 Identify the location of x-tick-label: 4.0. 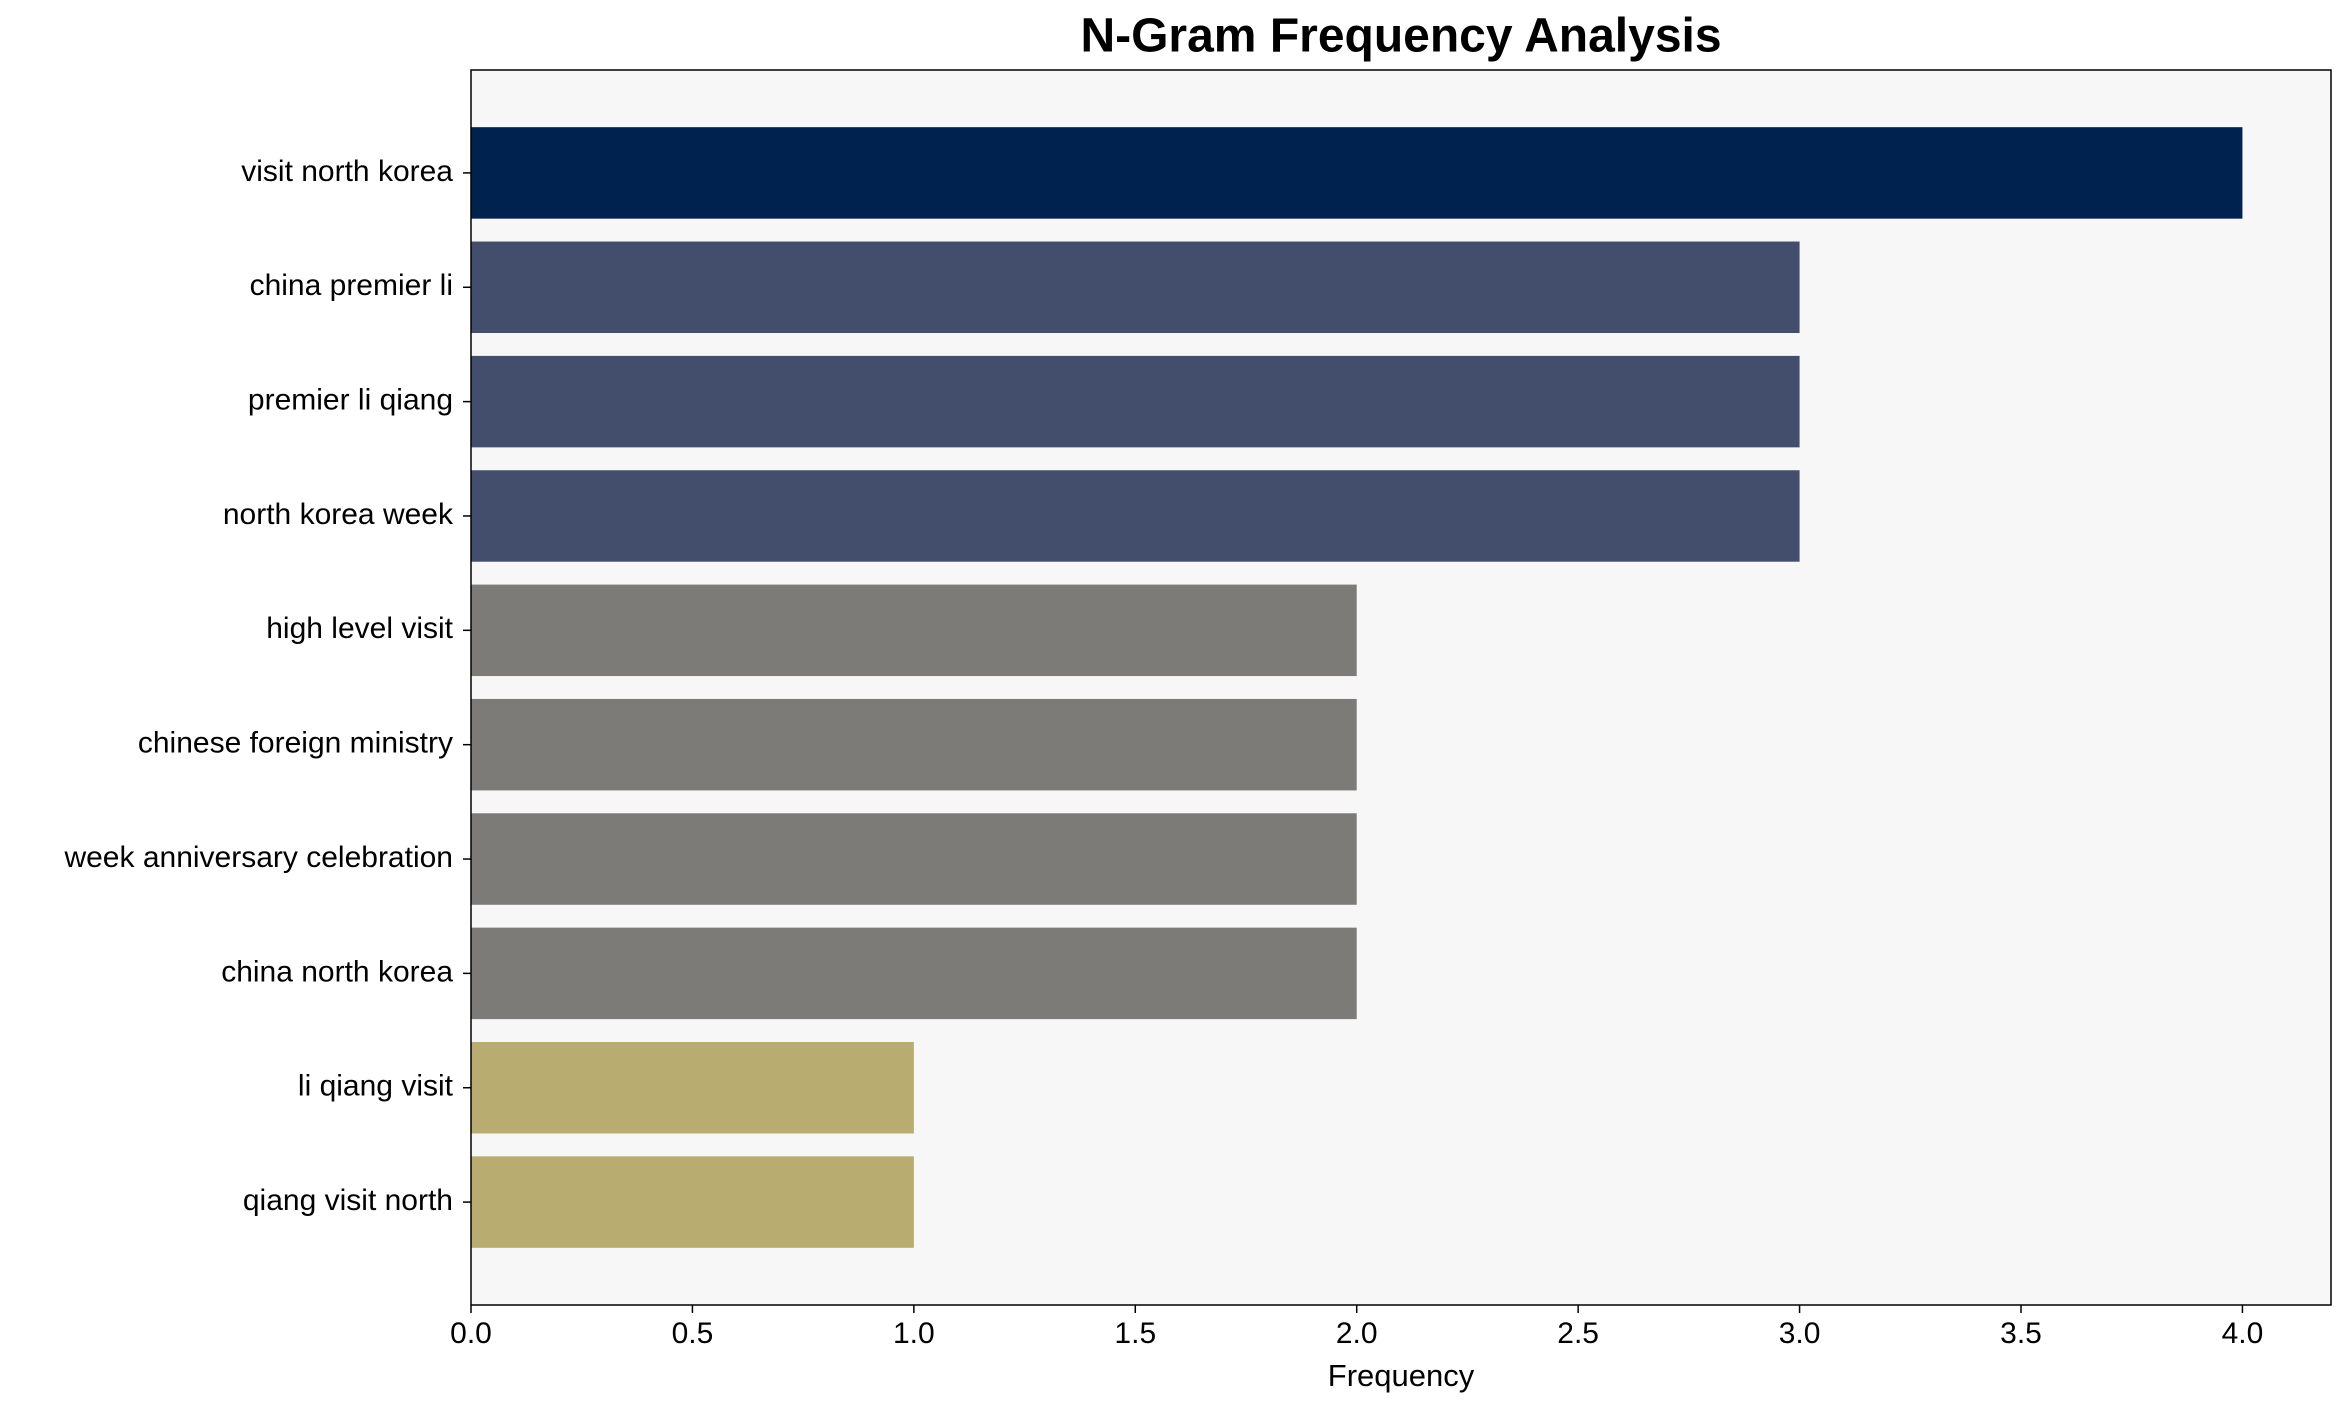
(2243, 1333).